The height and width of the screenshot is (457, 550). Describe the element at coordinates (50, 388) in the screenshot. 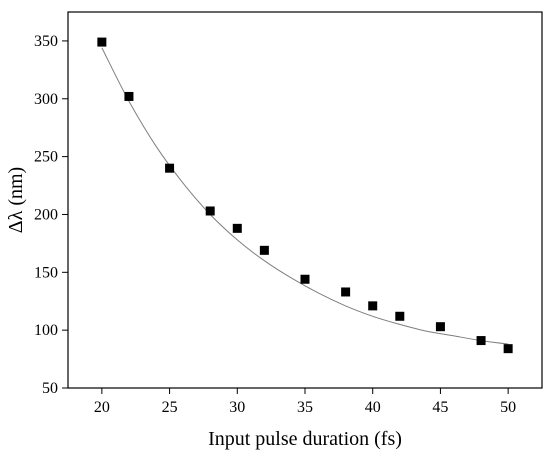

I see `y-tick-label: 50` at that location.